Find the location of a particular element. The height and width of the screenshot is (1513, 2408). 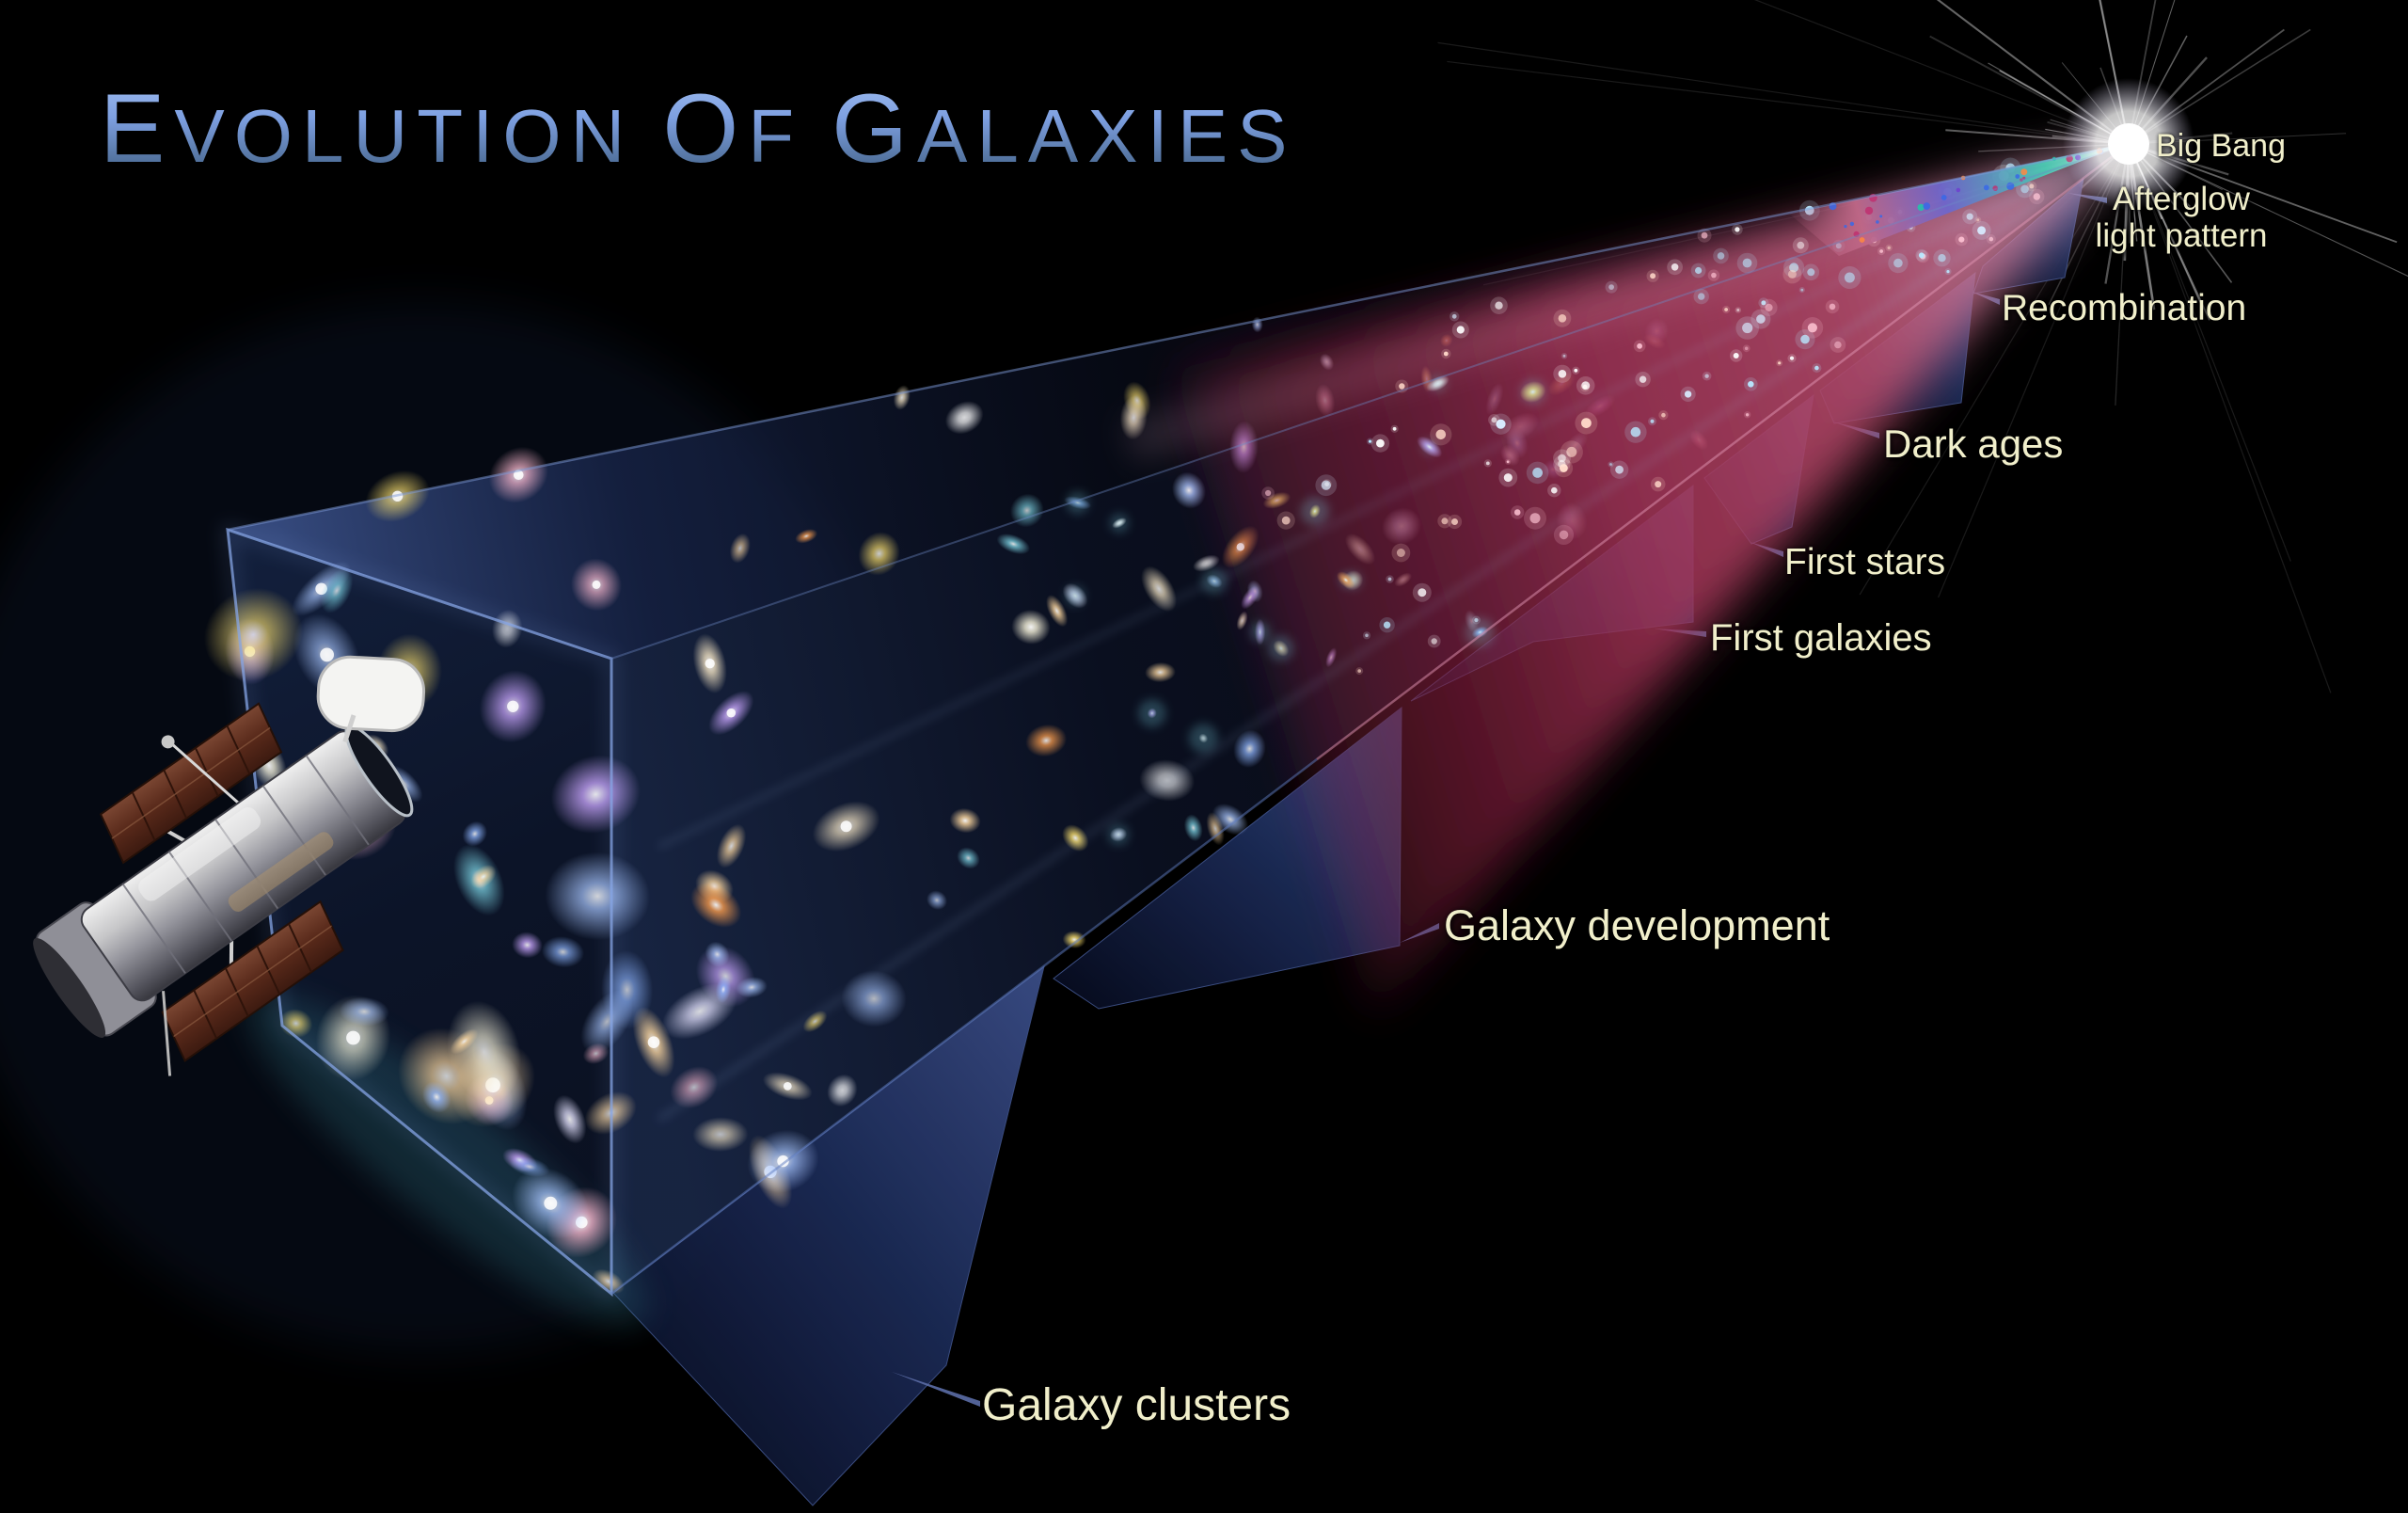

big-bang-core is located at coordinates (2129, 144).